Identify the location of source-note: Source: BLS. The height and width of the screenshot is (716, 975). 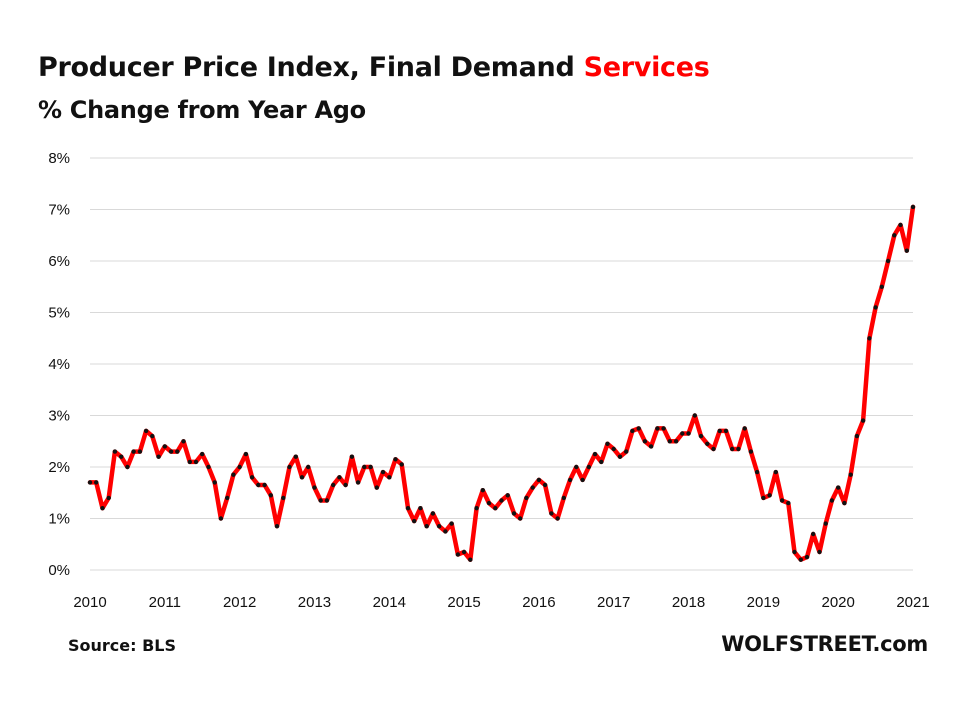
(122, 645).